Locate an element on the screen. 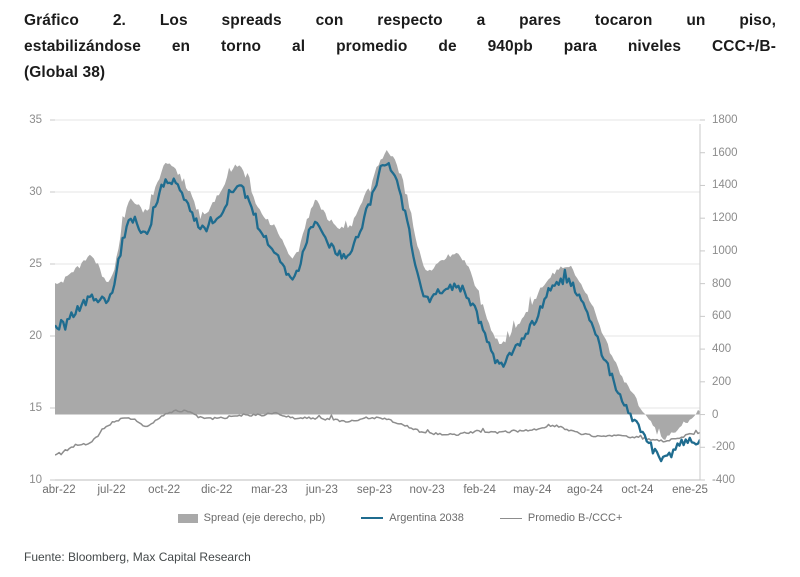 This screenshot has width=800, height=577. right-axis-tick: 800 is located at coordinates (722, 283).